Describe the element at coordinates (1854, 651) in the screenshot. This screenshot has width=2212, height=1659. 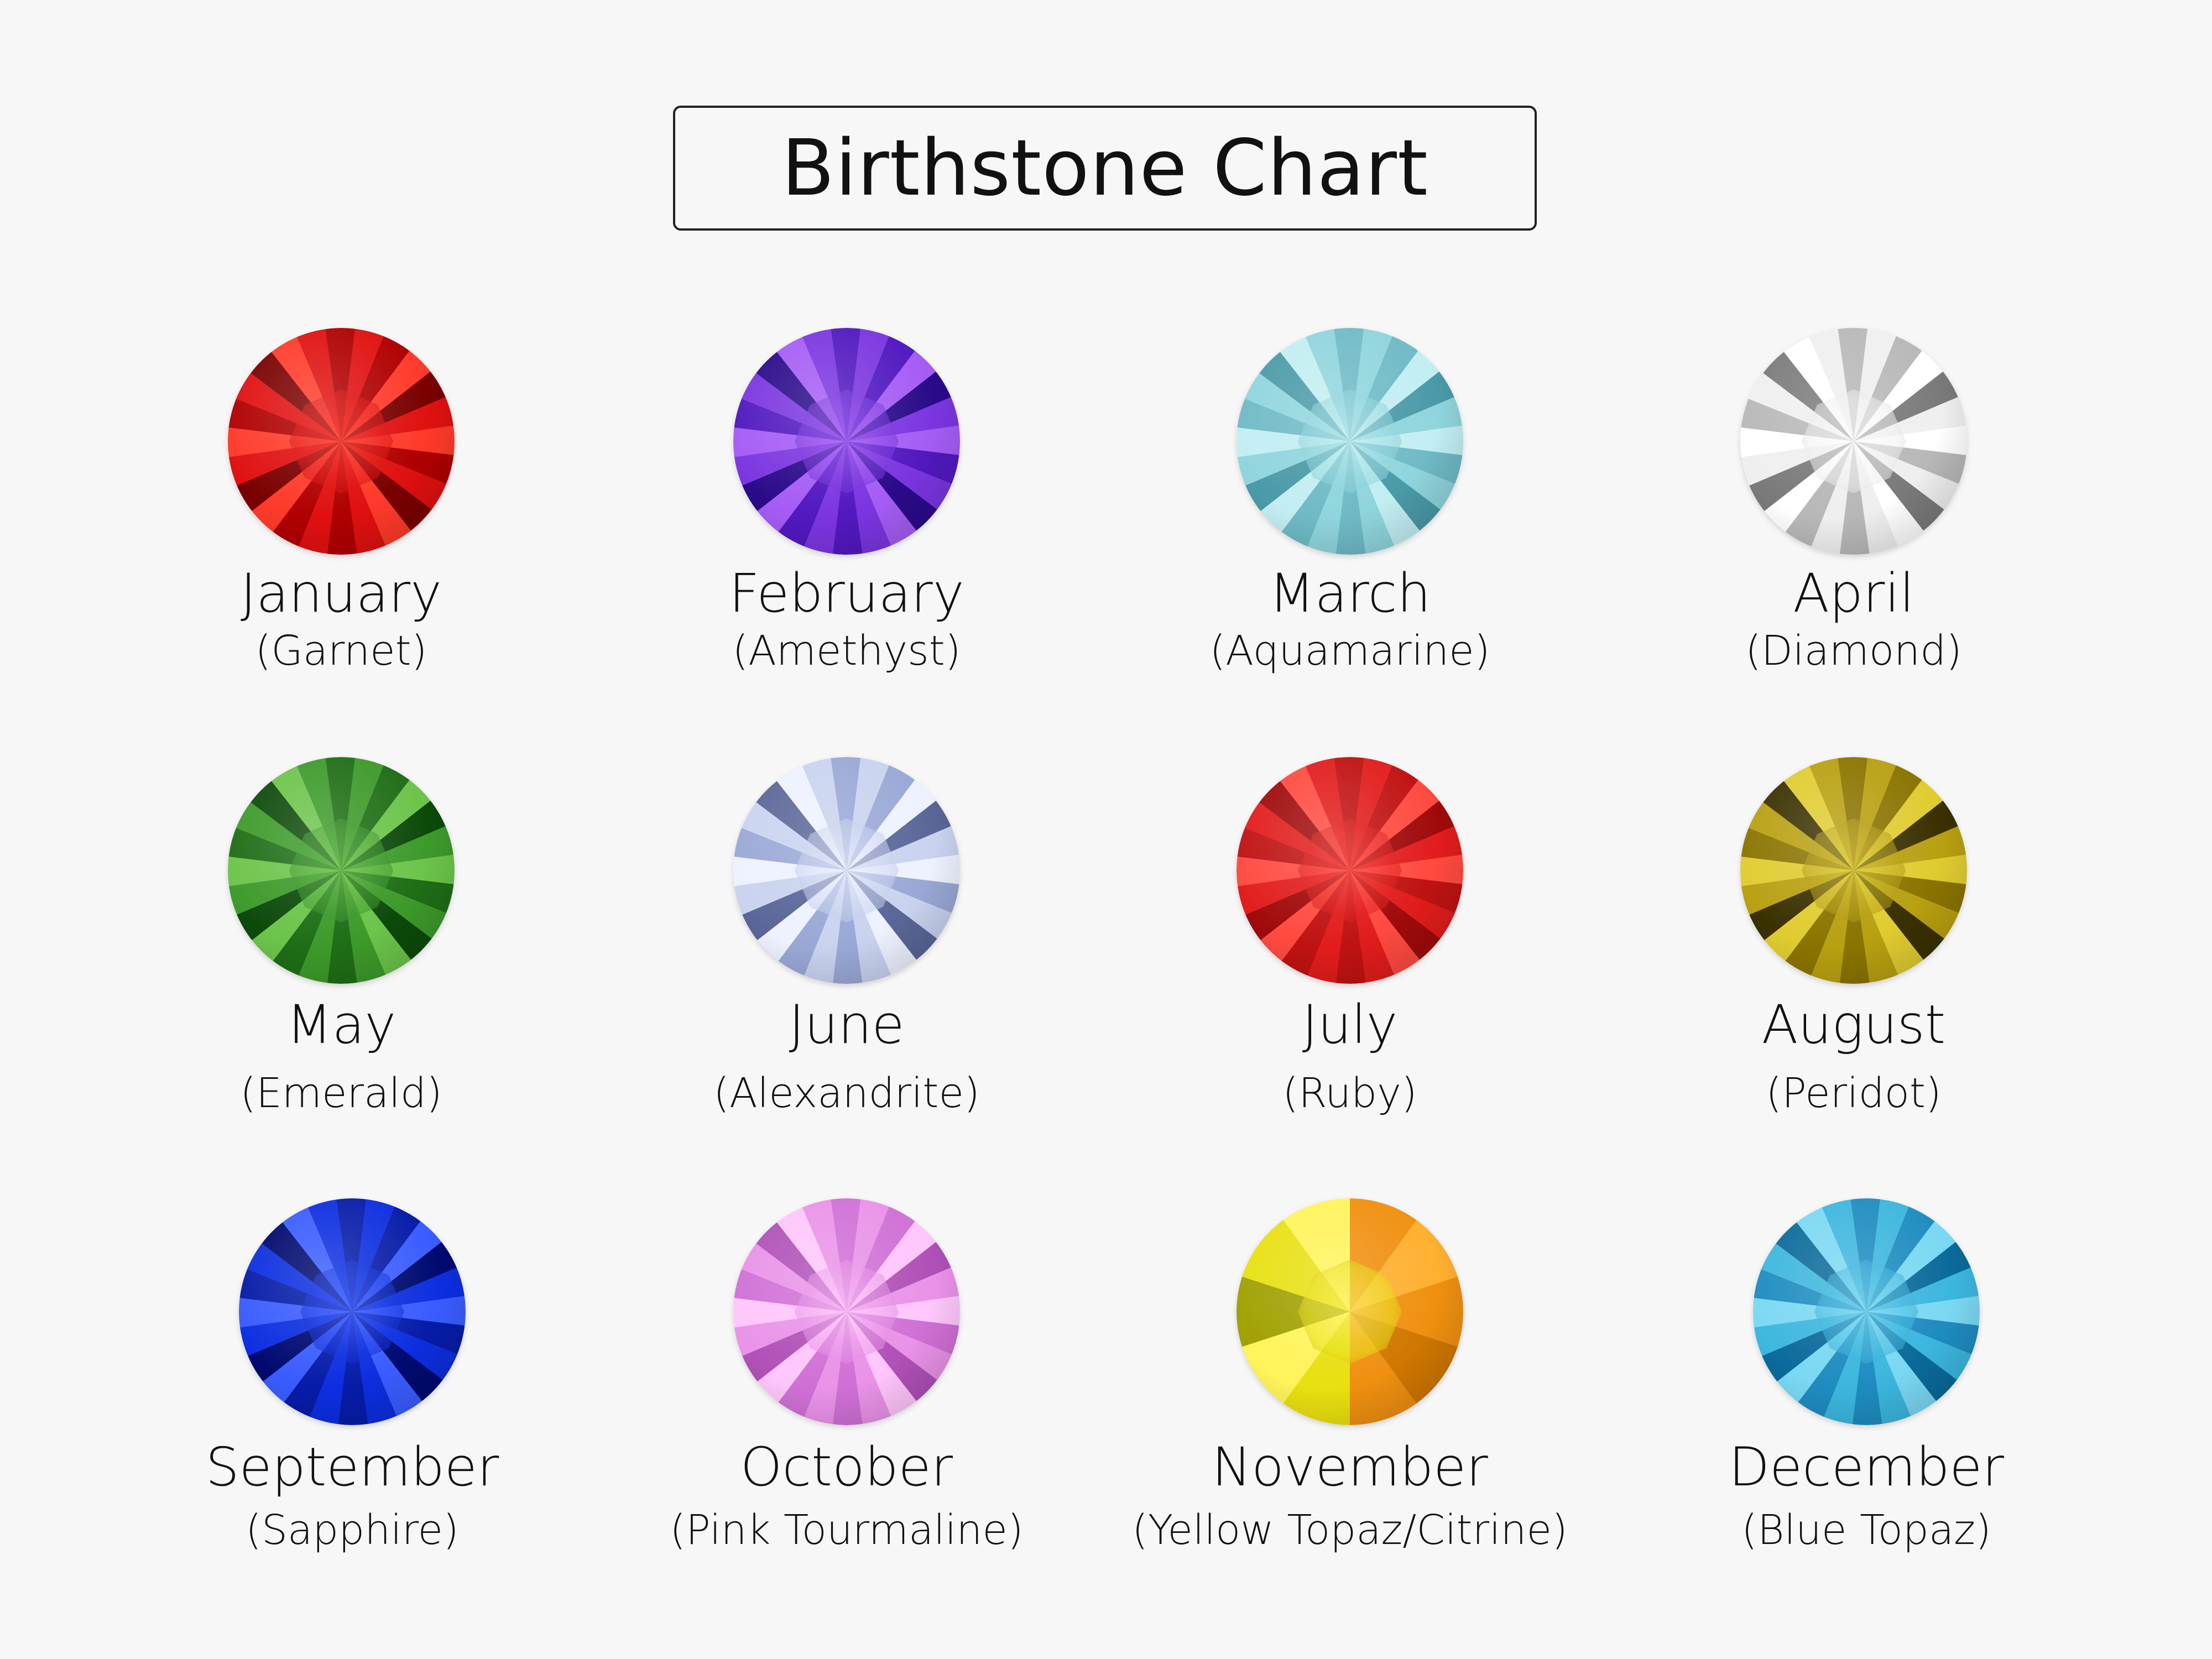
I see `stone-label: (Diamond)` at that location.